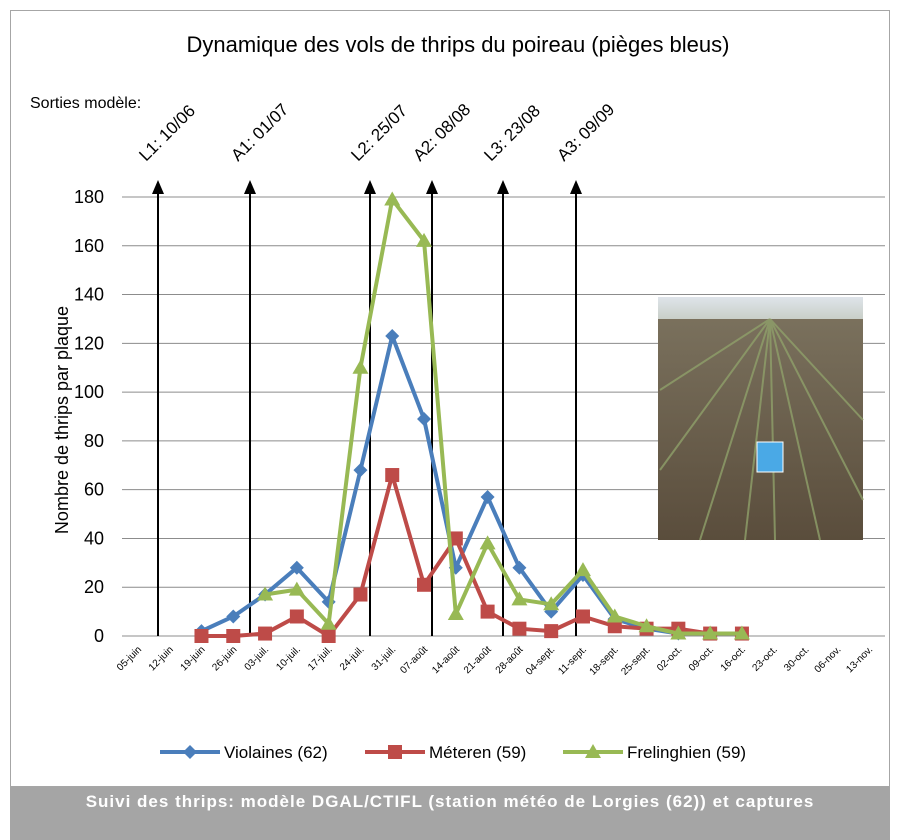 This screenshot has width=901, height=840. I want to click on y-tick-label: 180, so click(89, 197).